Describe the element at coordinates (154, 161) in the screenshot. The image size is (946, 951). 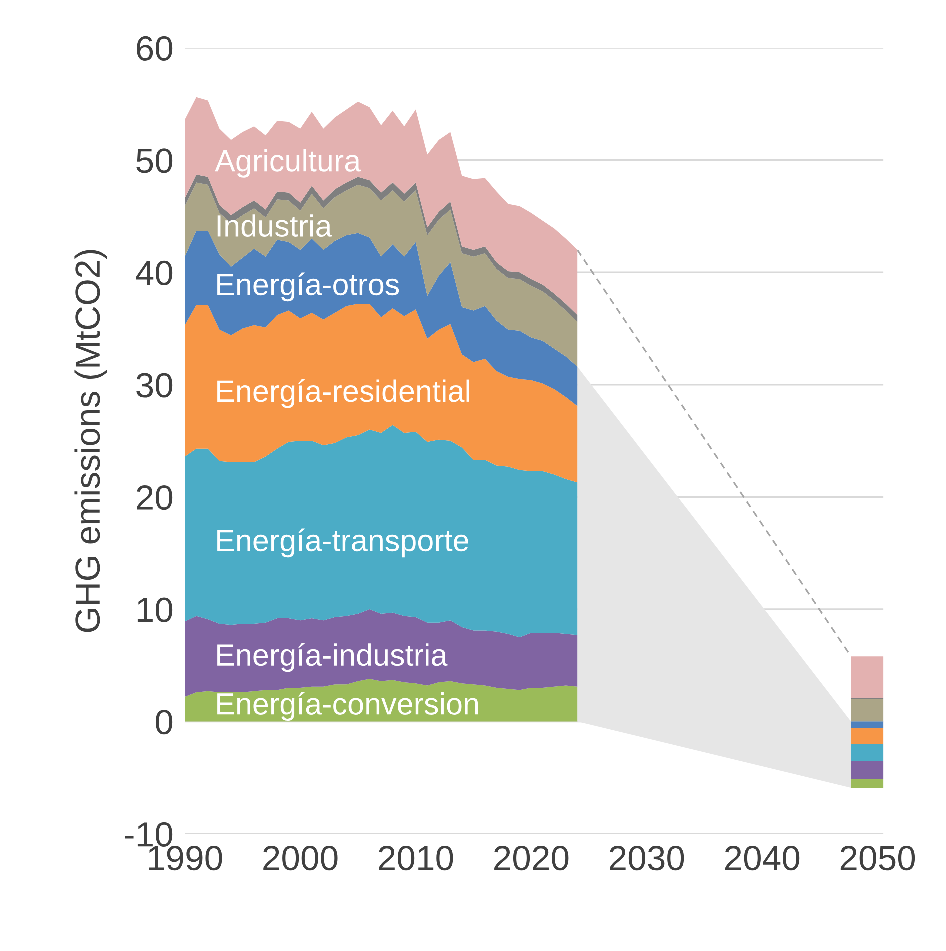
I see `y-tick-label: 50` at that location.